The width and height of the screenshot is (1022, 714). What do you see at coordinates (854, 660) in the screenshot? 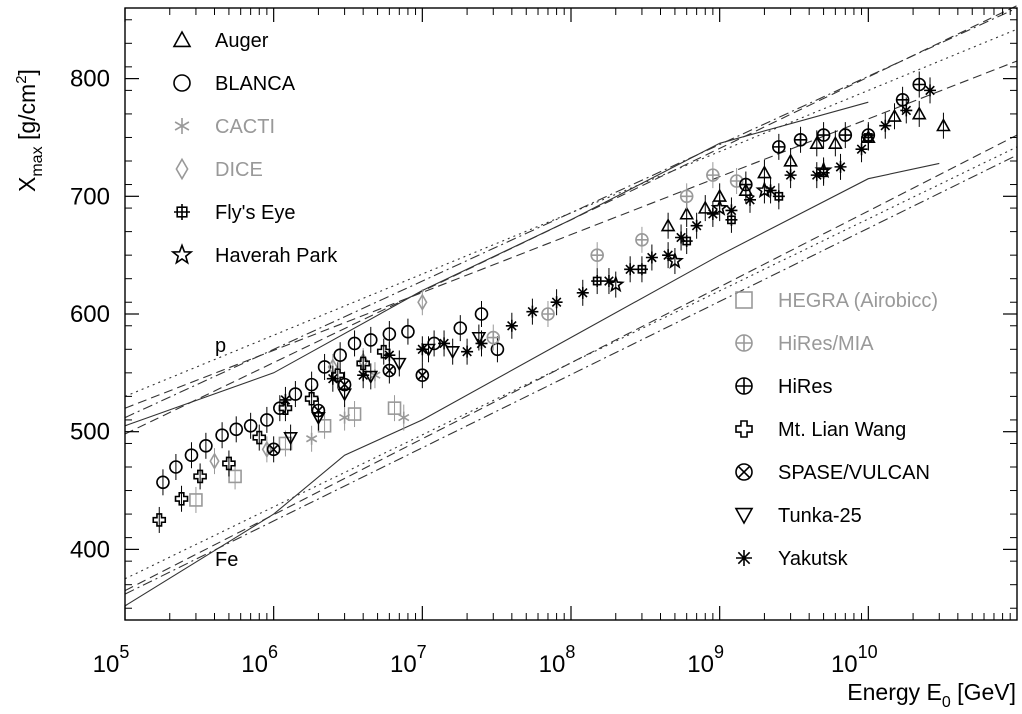
I see `x-tick-label: 1010` at bounding box center [854, 660].